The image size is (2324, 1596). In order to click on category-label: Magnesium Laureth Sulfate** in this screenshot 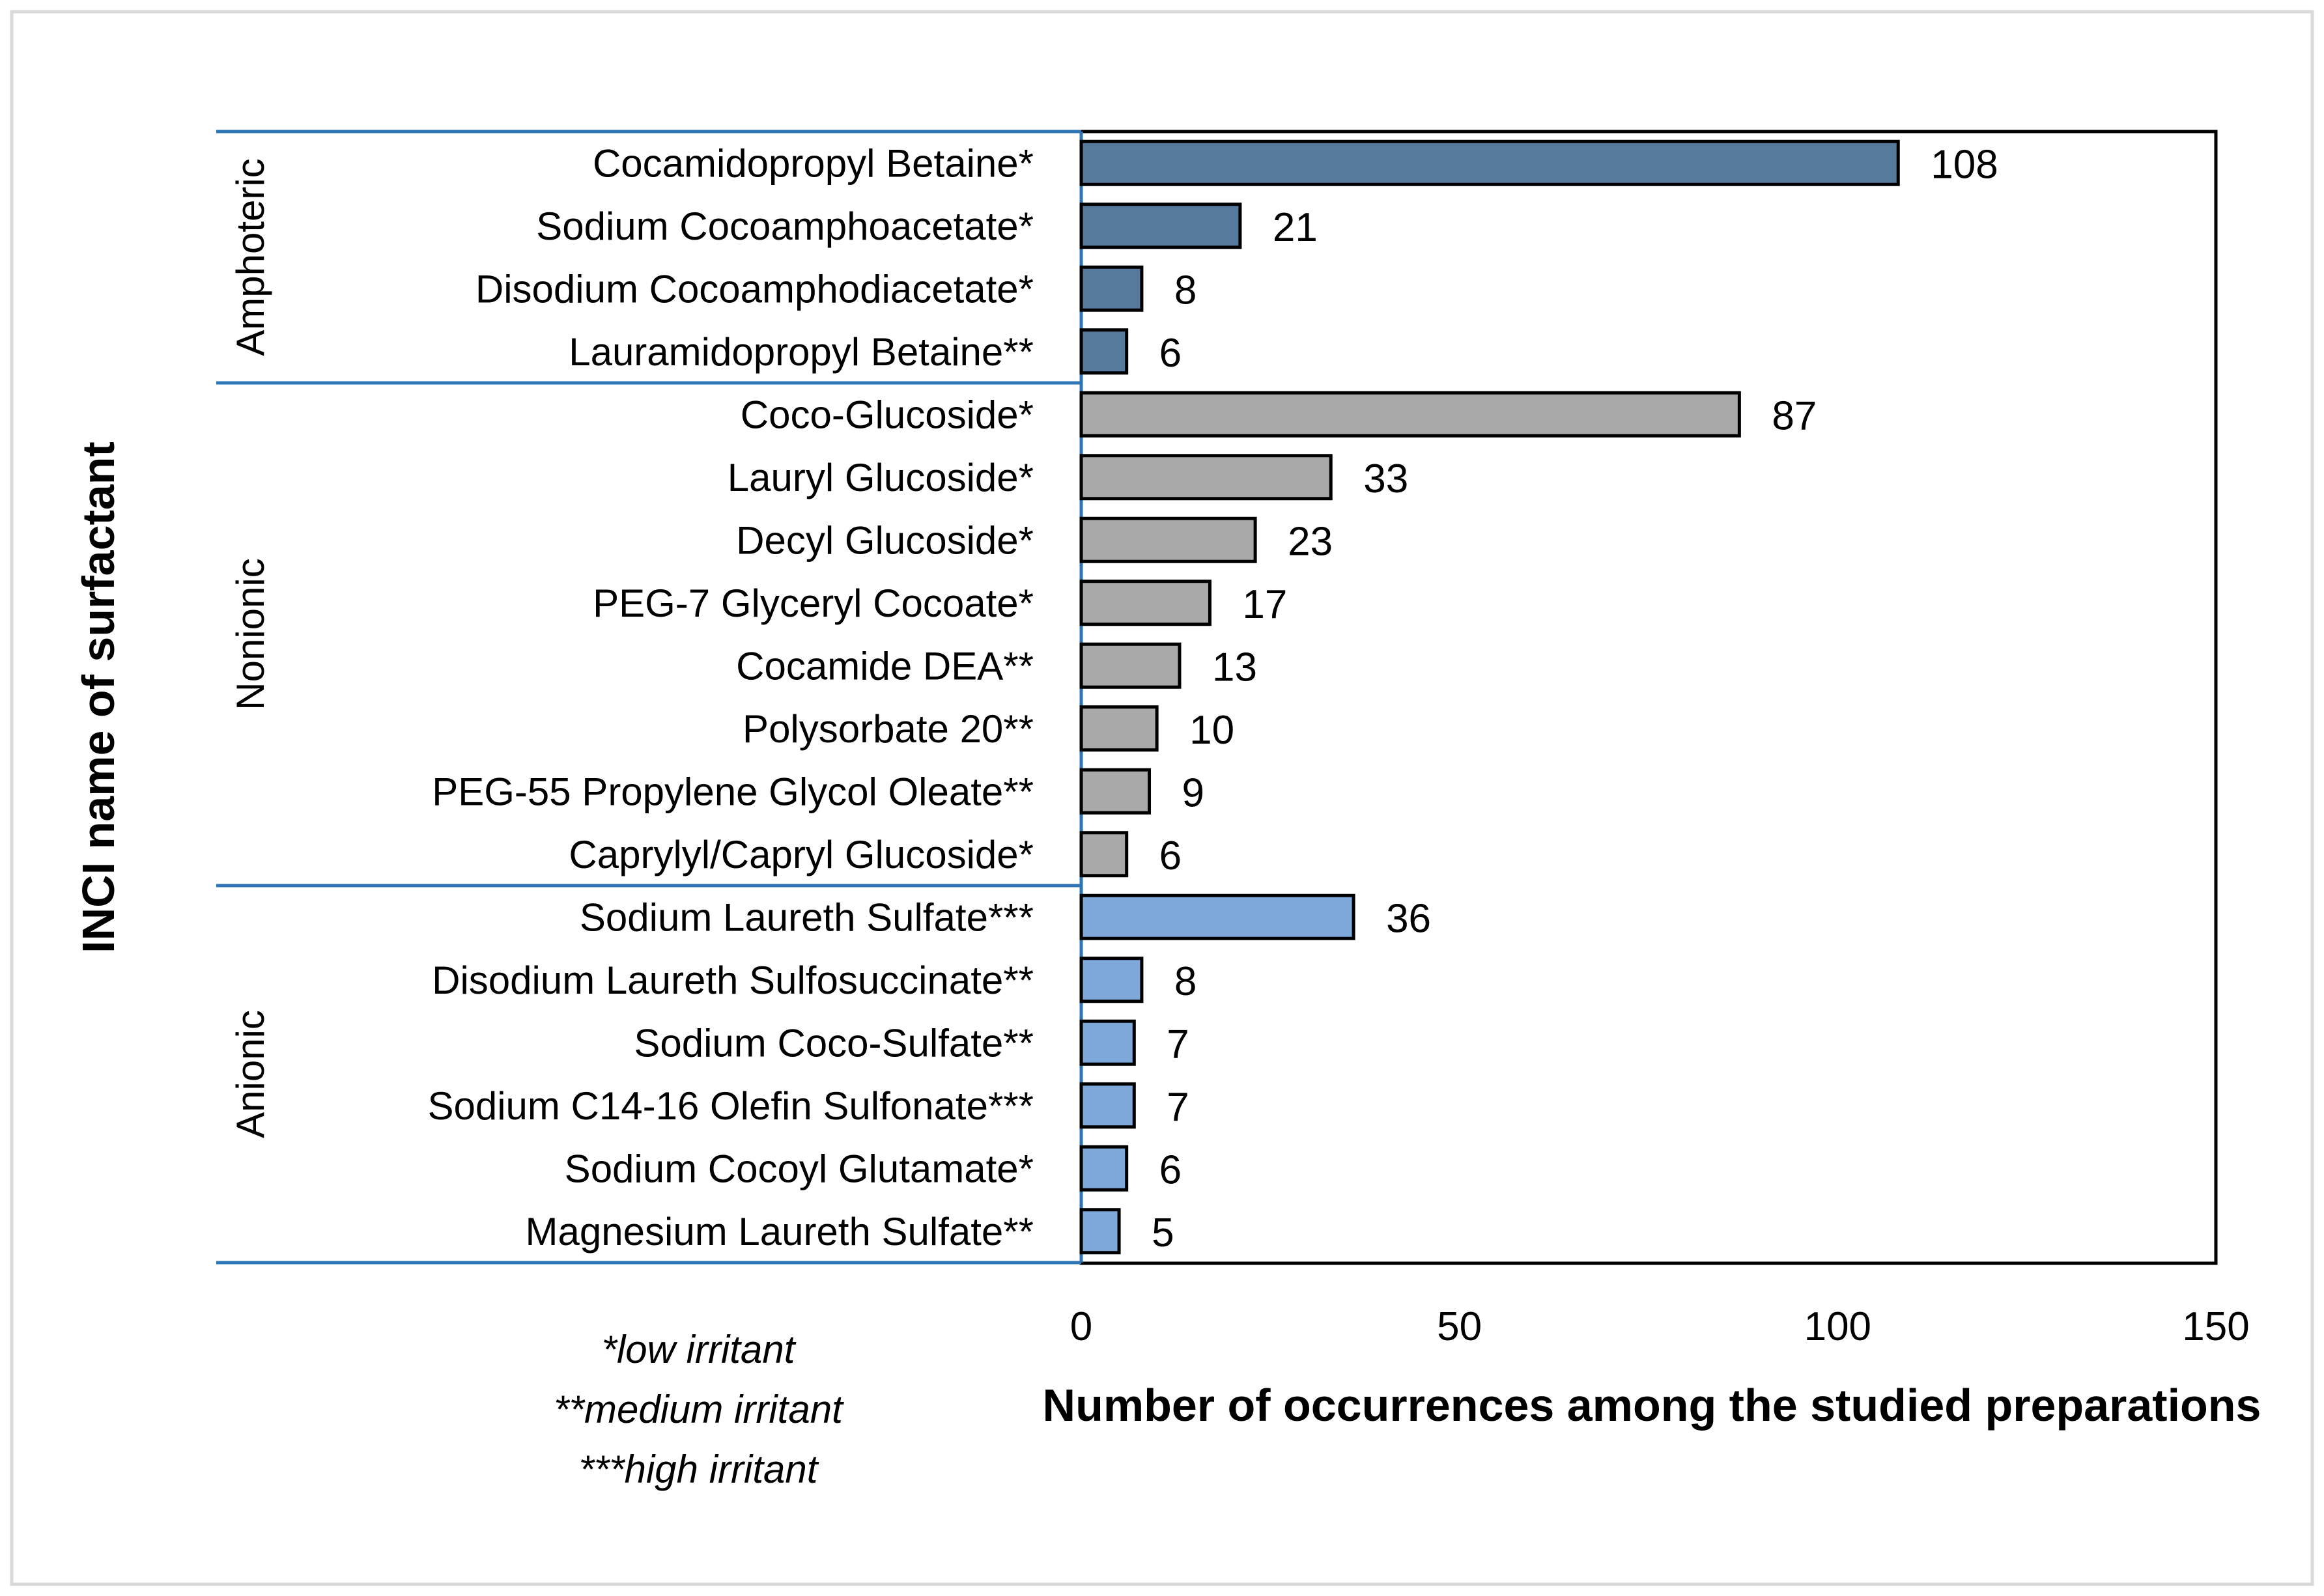, I will do `click(780, 1231)`.